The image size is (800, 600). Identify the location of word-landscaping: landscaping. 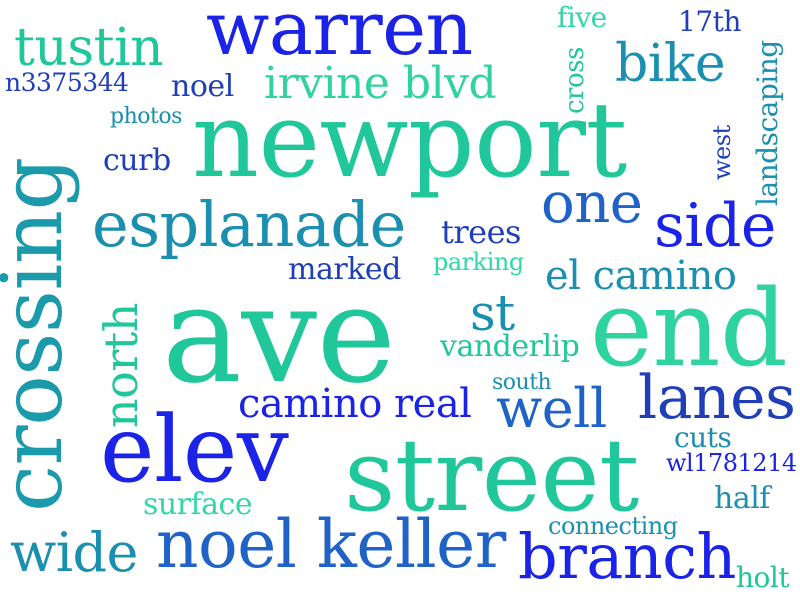
(767, 123).